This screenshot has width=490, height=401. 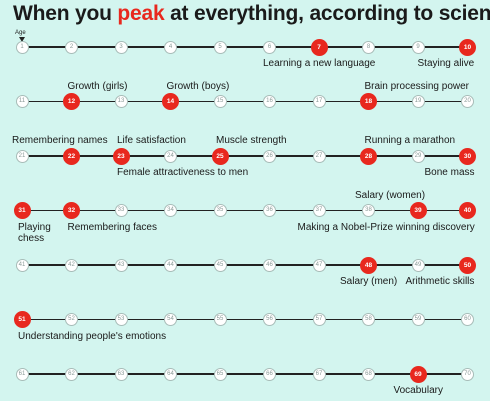 What do you see at coordinates (449, 172) in the screenshot?
I see `peak-label: Bone mass` at bounding box center [449, 172].